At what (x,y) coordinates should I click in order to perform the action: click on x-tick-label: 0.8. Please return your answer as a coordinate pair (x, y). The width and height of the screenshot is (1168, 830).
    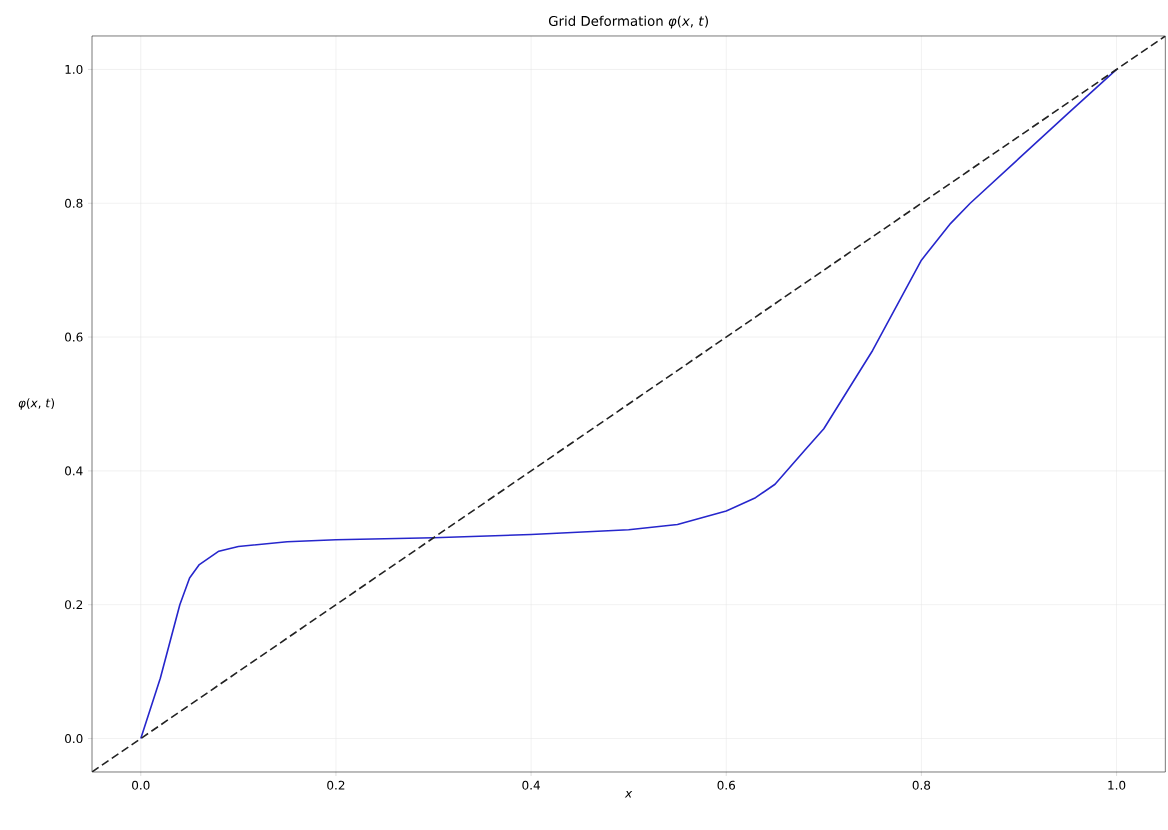
    Looking at the image, I should click on (921, 785).